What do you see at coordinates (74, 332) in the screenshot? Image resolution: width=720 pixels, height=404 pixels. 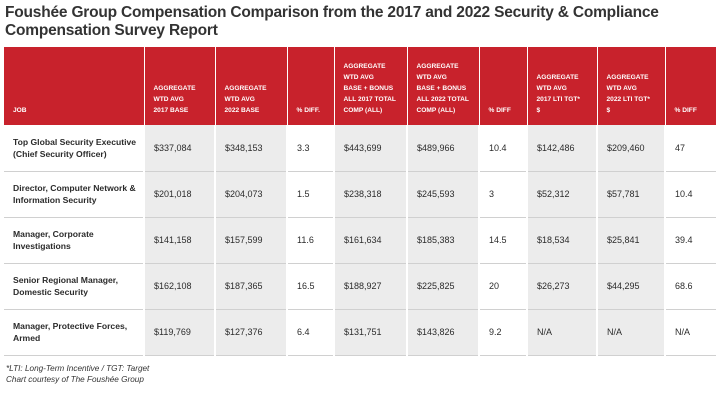 I see `job-title-cell: Manager, Protective Forces, Armed` at bounding box center [74, 332].